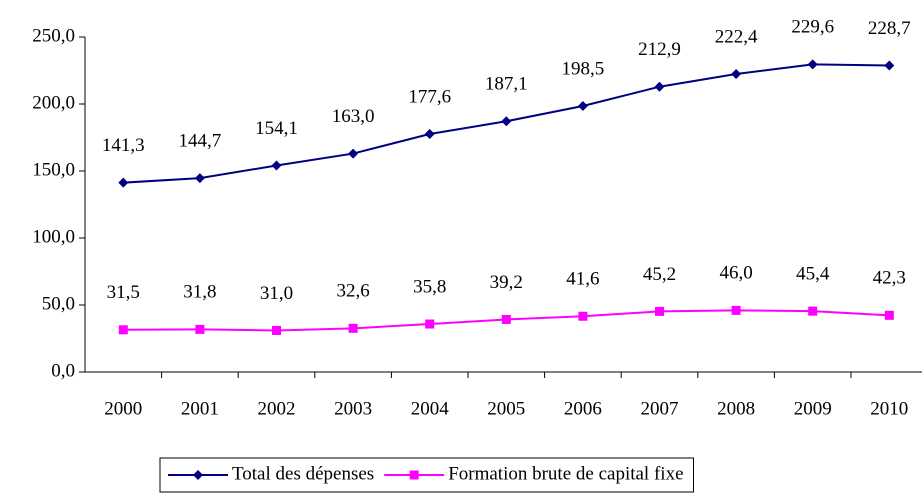 Image resolution: width=923 pixels, height=495 pixels. I want to click on legend-label: Formation brute de capital fixe, so click(565, 473).